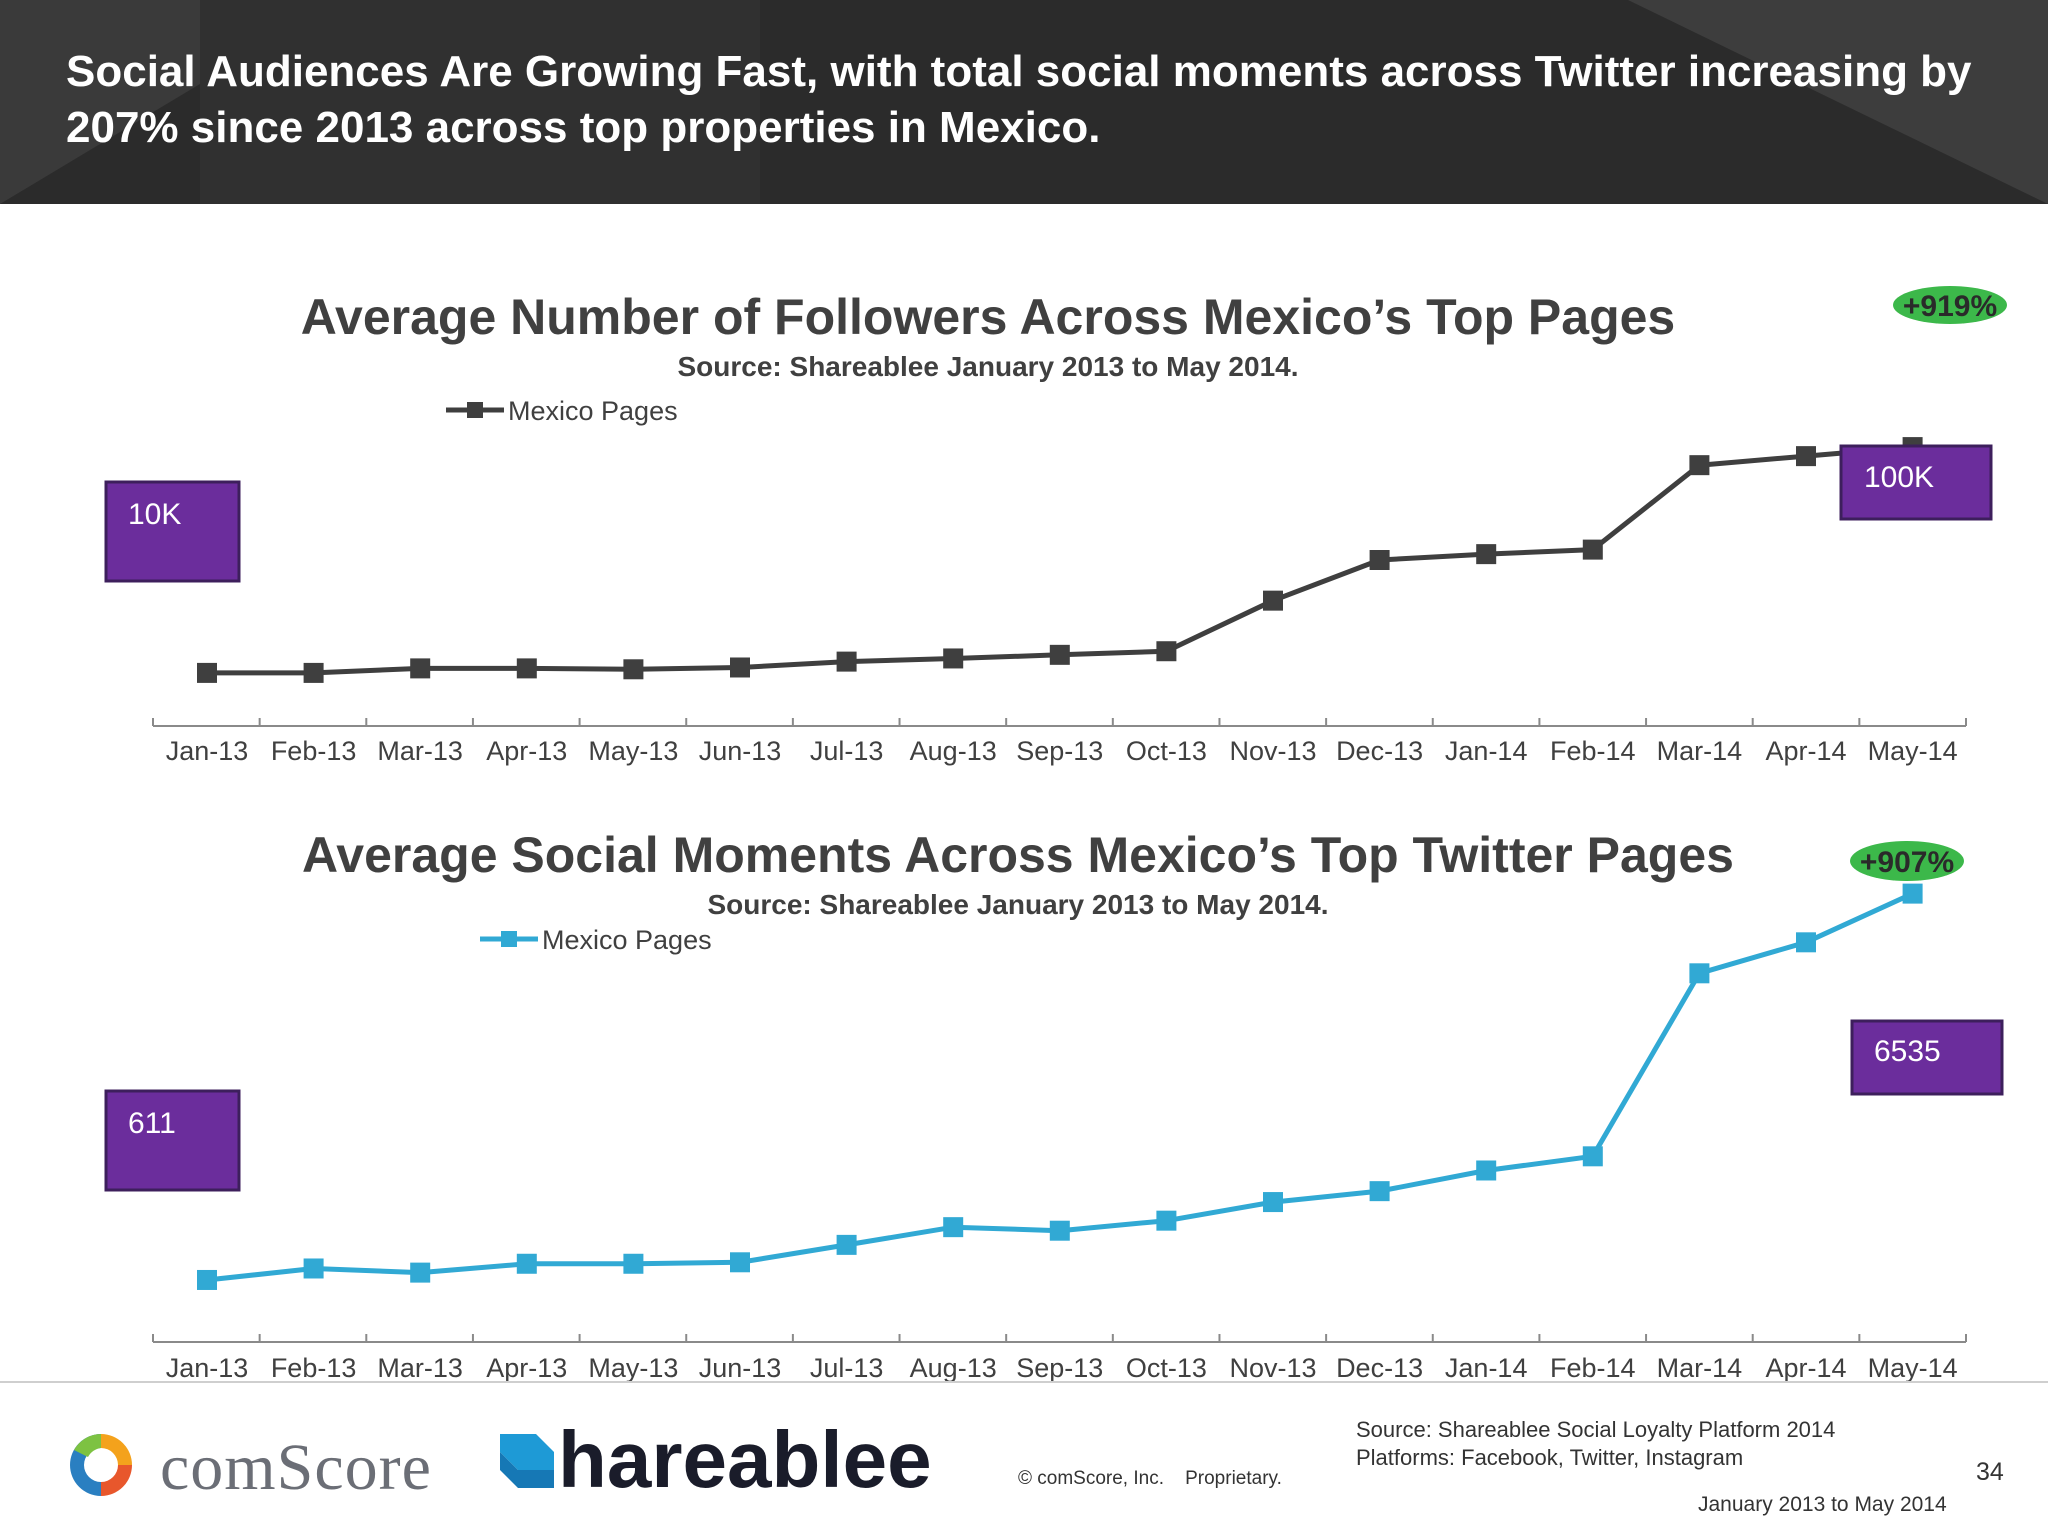  I want to click on date-range: January 2013 to May 2014, so click(1822, 1504).